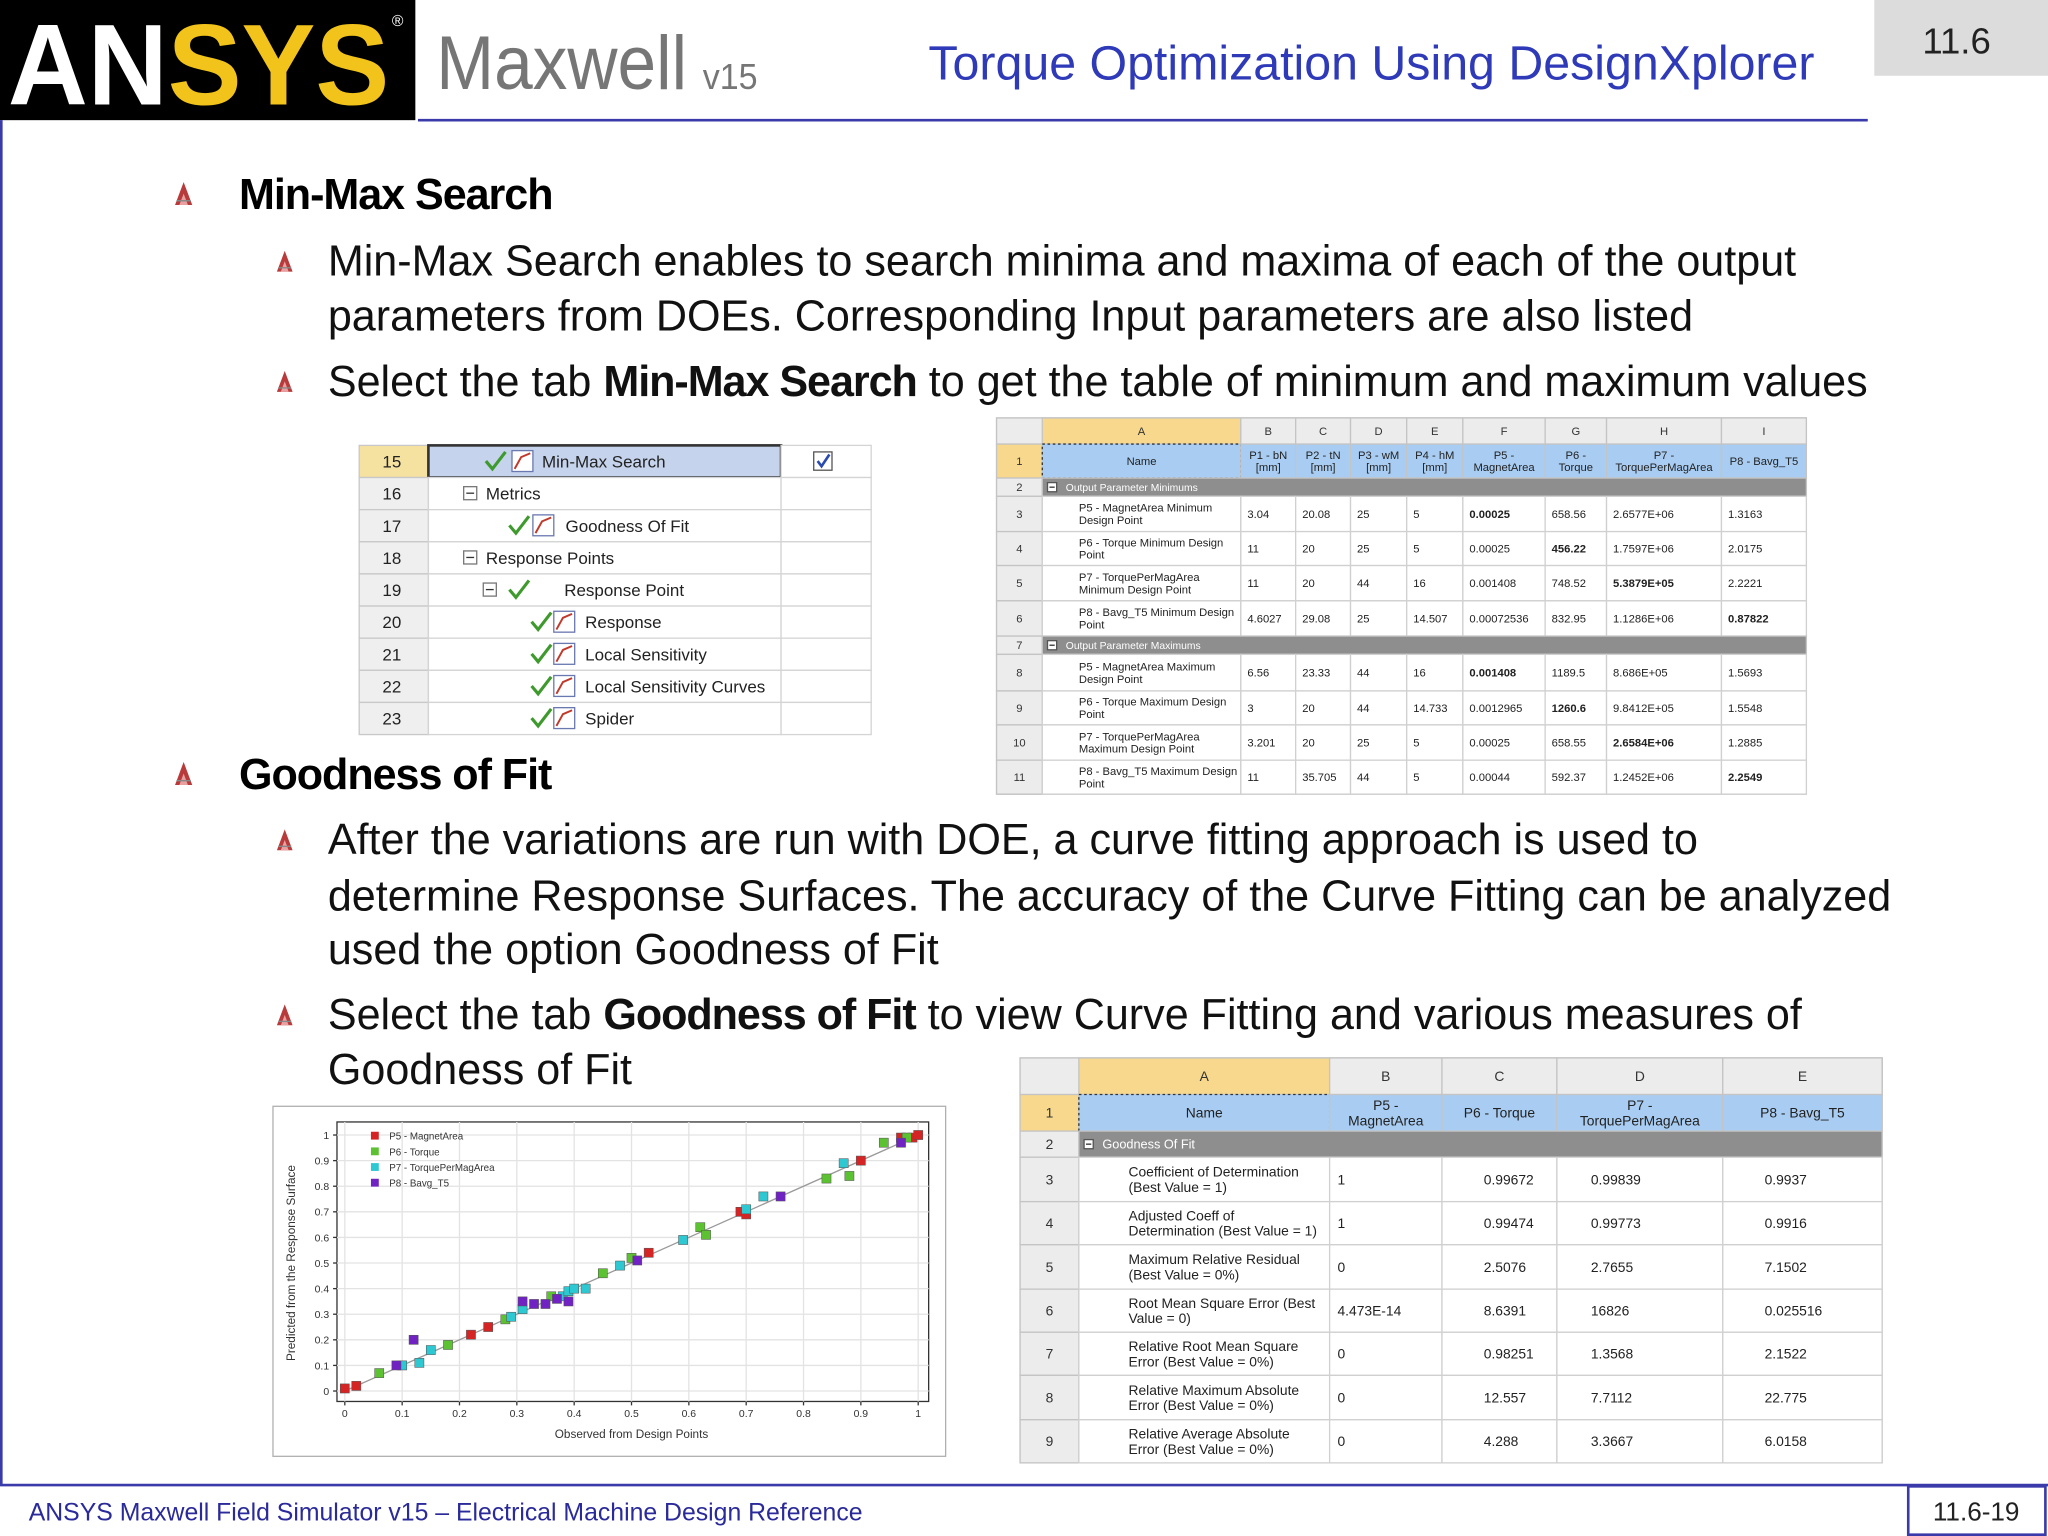 Image resolution: width=2048 pixels, height=1536 pixels. I want to click on text-line: P8 - Bavg_T5 Maximum Design, so click(1158, 772).